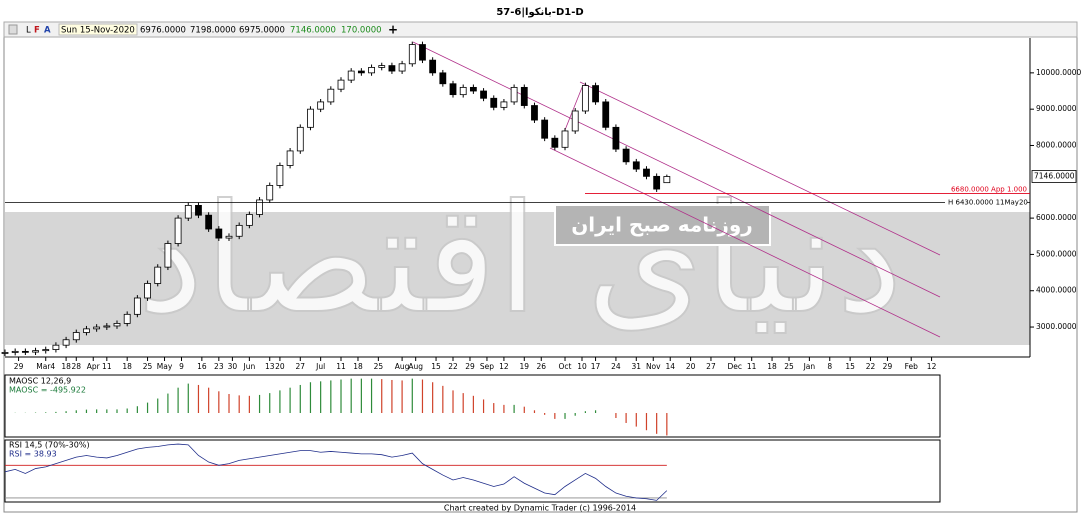  Describe the element at coordinates (33, 454) in the screenshot. I see `indicator-readout: RSI = 38.93` at that location.